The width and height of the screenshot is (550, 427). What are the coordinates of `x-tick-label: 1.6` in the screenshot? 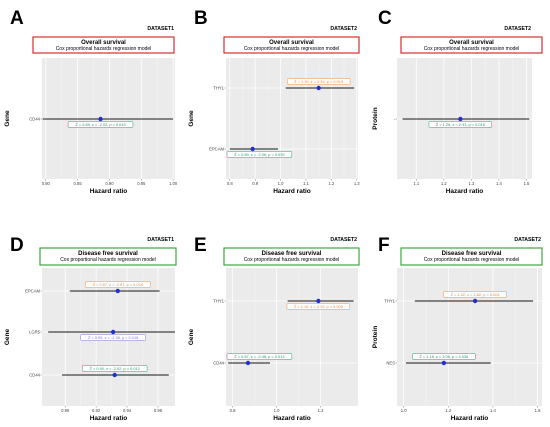 It's located at (538, 410).